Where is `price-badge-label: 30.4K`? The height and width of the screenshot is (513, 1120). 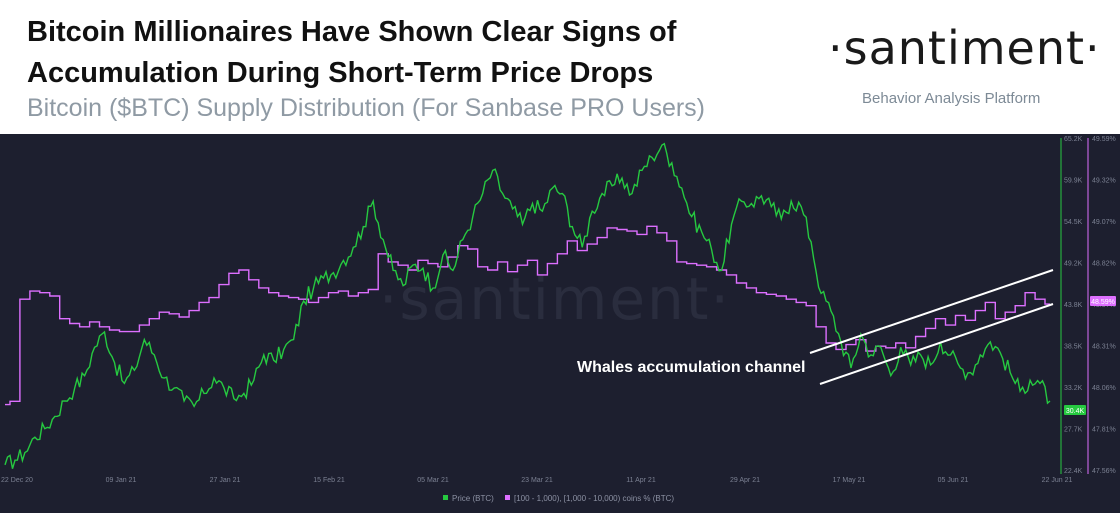
price-badge-label: 30.4K is located at coordinates (1075, 411).